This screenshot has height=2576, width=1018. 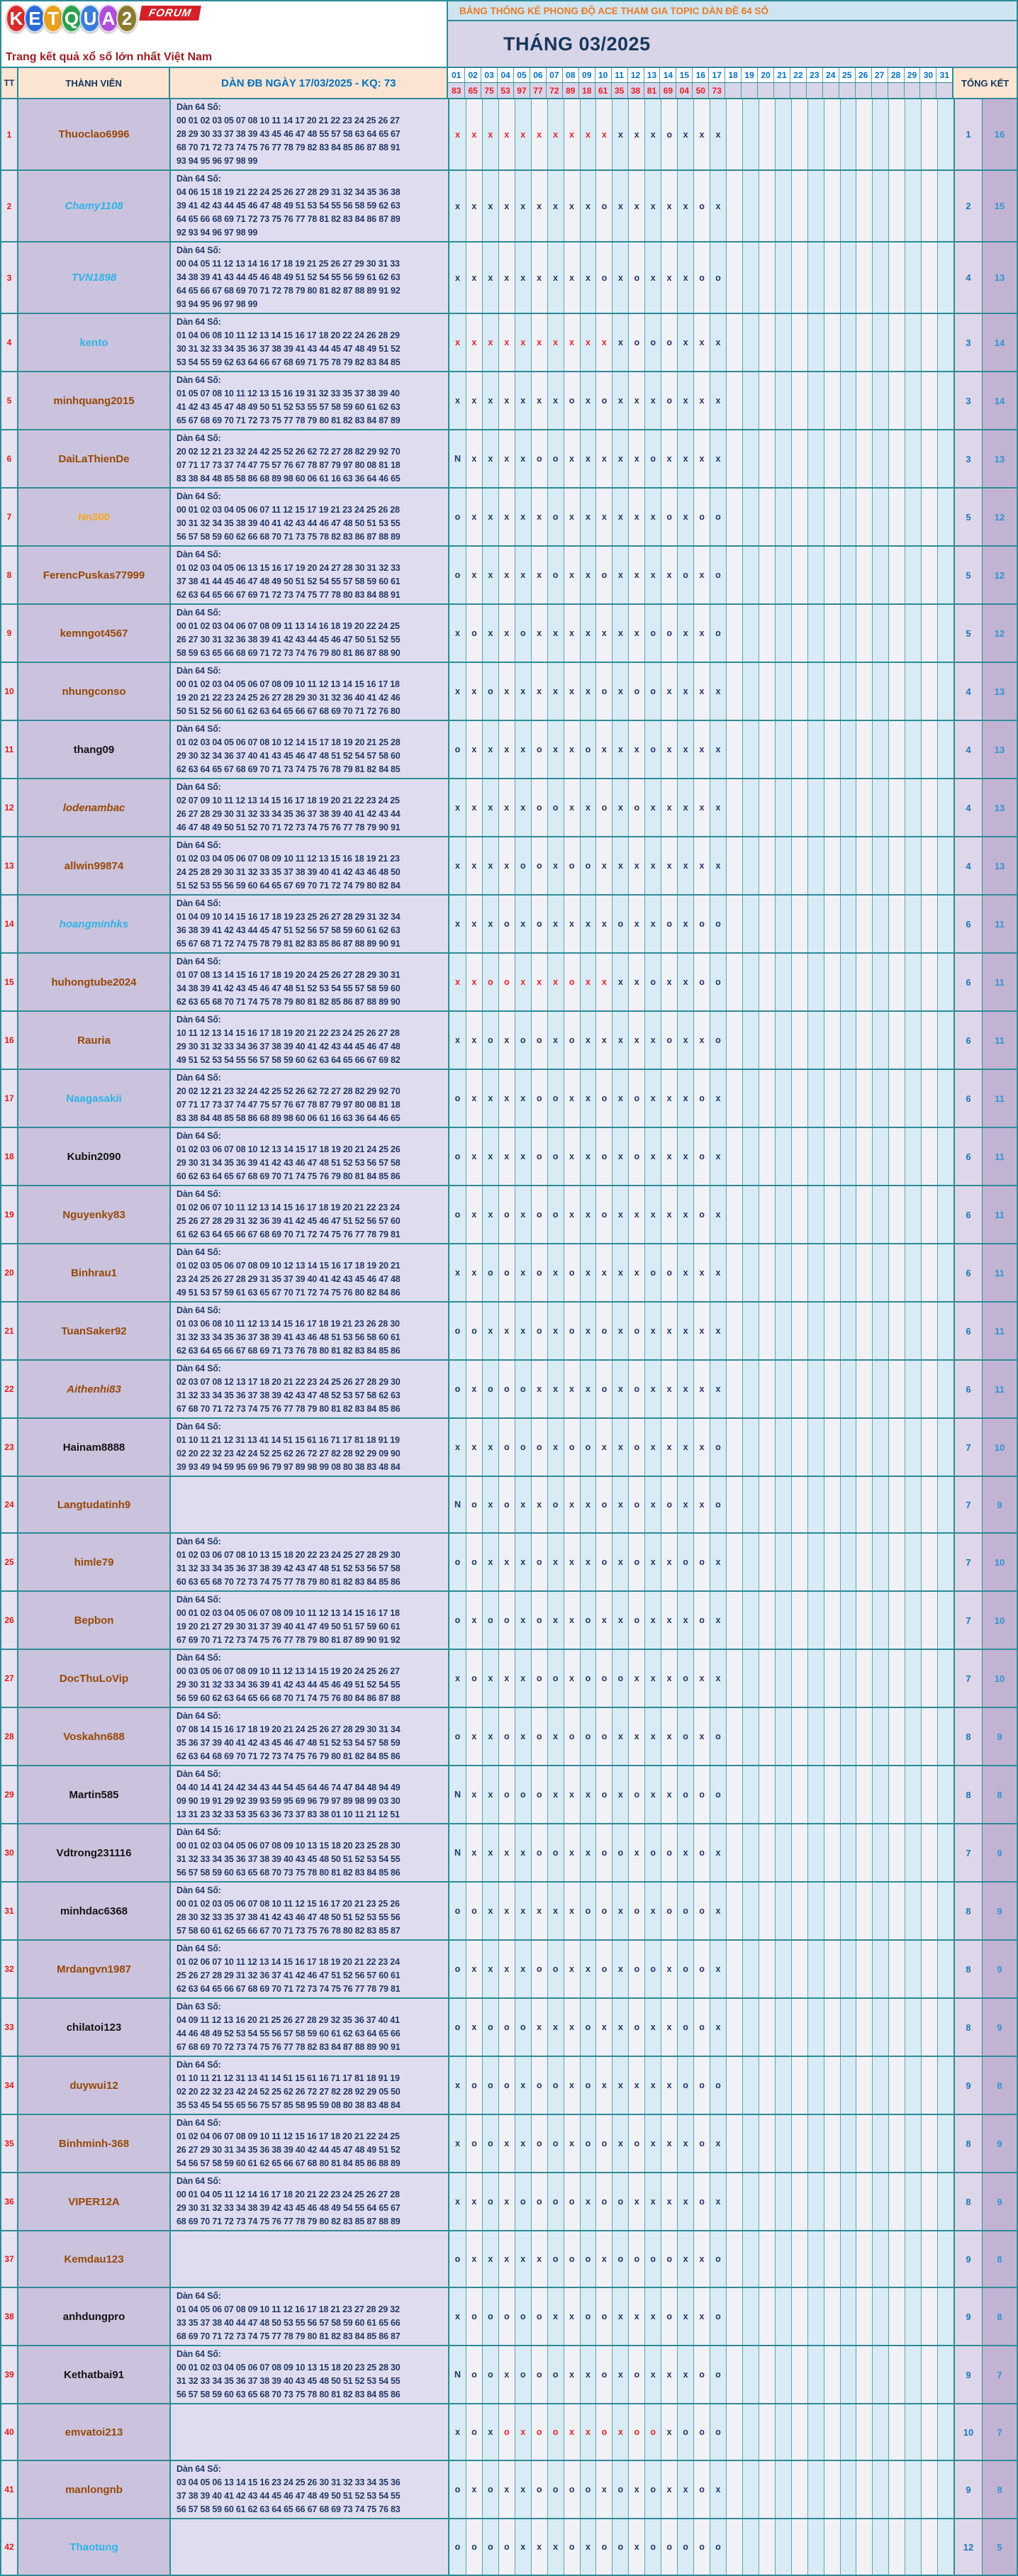 I want to click on member-name: Binhminh-368, so click(x=94, y=2143).